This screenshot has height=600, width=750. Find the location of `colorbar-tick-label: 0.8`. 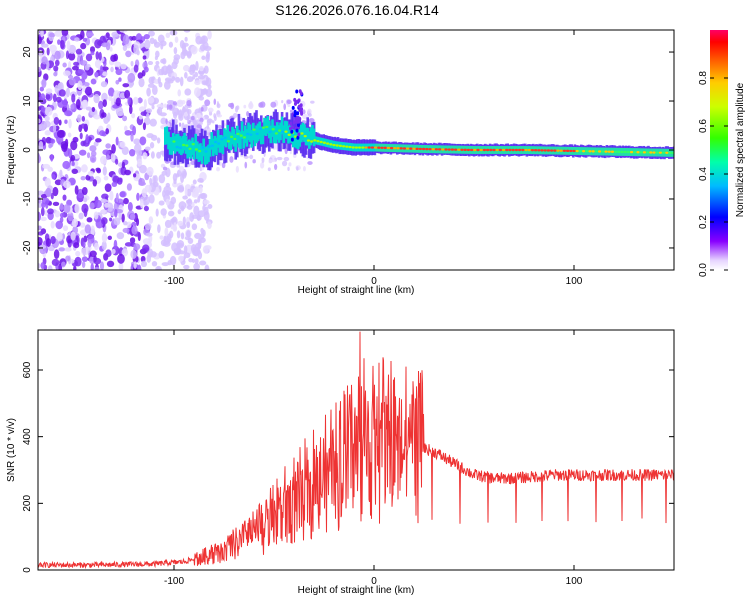

colorbar-tick-label: 0.8 is located at coordinates (703, 78).